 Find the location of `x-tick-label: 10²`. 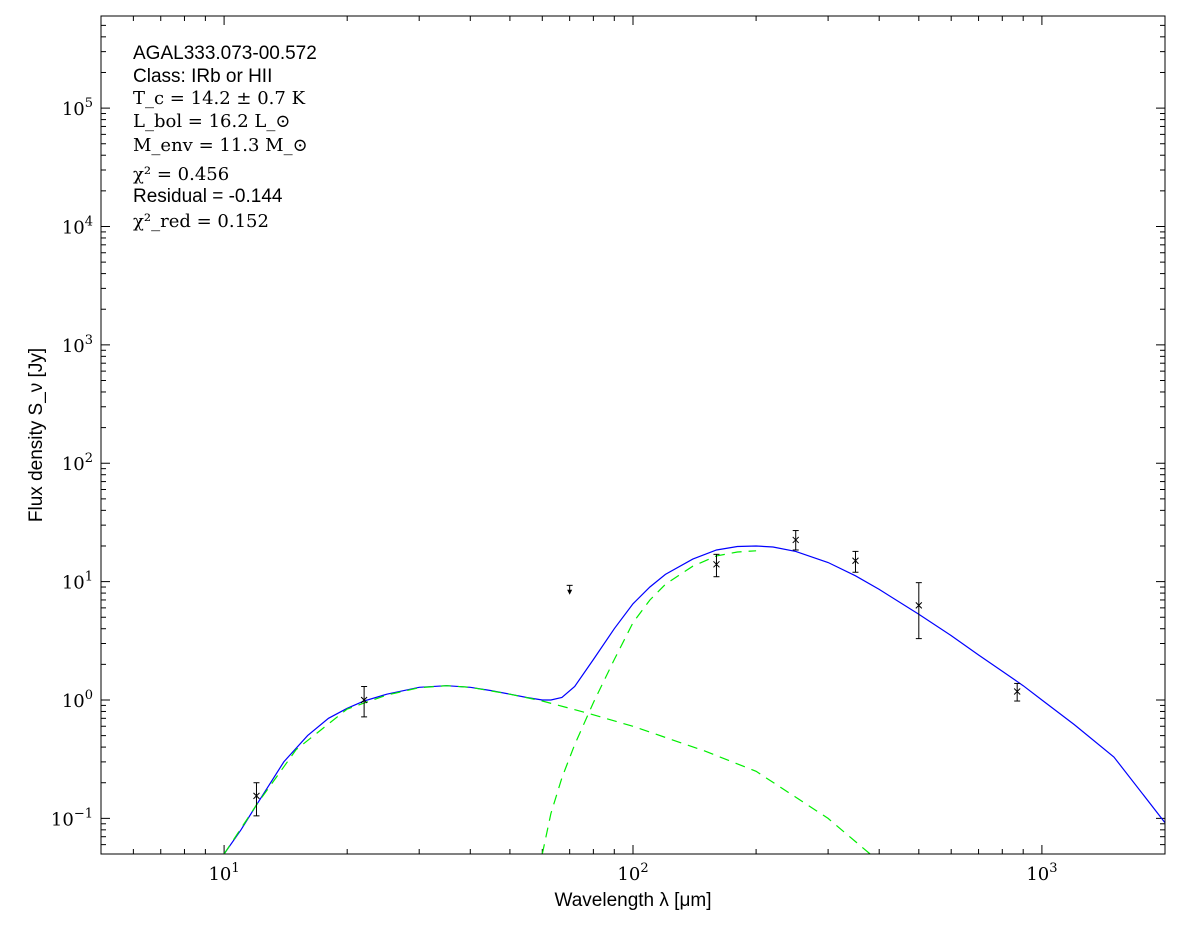

x-tick-label: 10² is located at coordinates (632, 873).